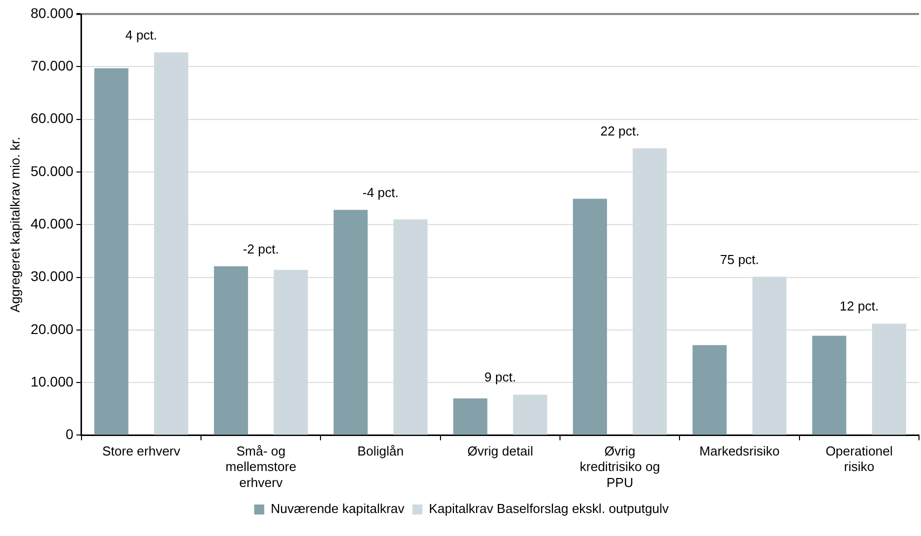  Describe the element at coordinates (859, 459) in the screenshot. I see `x-tick-label: Operationel risiko` at that location.